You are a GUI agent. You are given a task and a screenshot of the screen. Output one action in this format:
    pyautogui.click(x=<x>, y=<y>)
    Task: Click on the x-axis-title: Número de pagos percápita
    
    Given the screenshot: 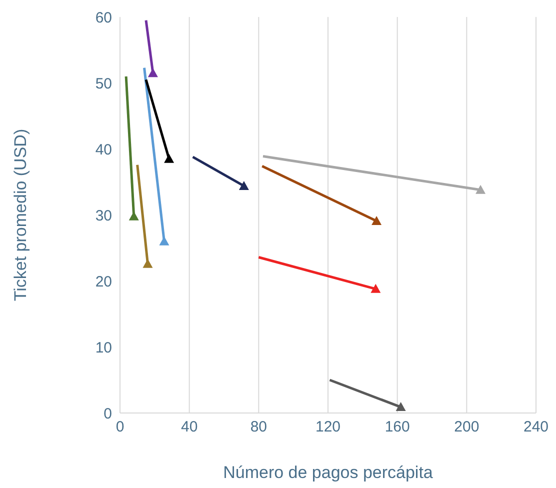 What is the action you would take?
    pyautogui.click(x=328, y=472)
    